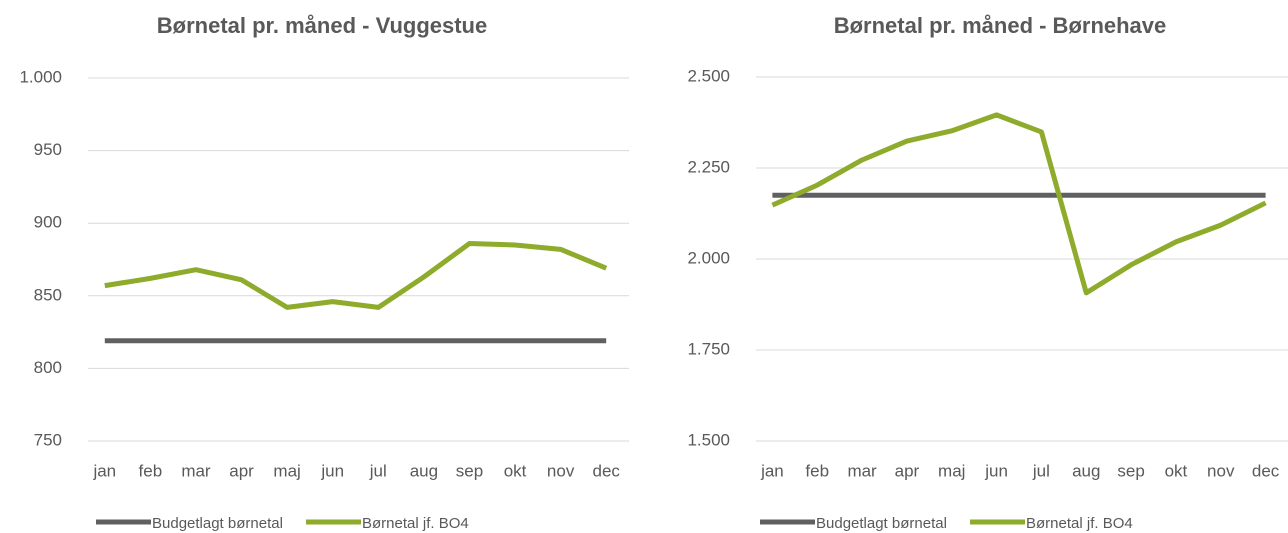 Image resolution: width=1288 pixels, height=533 pixels. What do you see at coordinates (708, 439) in the screenshot?
I see `y-tick-label: 1.500` at bounding box center [708, 439].